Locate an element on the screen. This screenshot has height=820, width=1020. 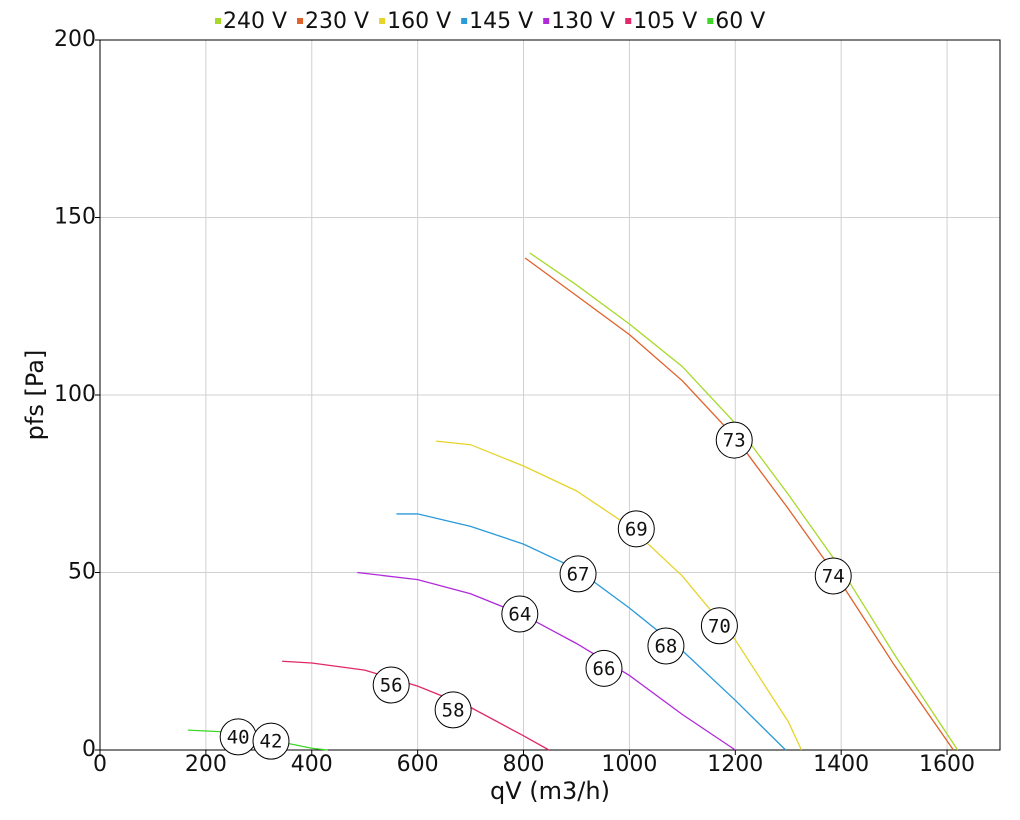
annotation: 67 is located at coordinates (578, 574).